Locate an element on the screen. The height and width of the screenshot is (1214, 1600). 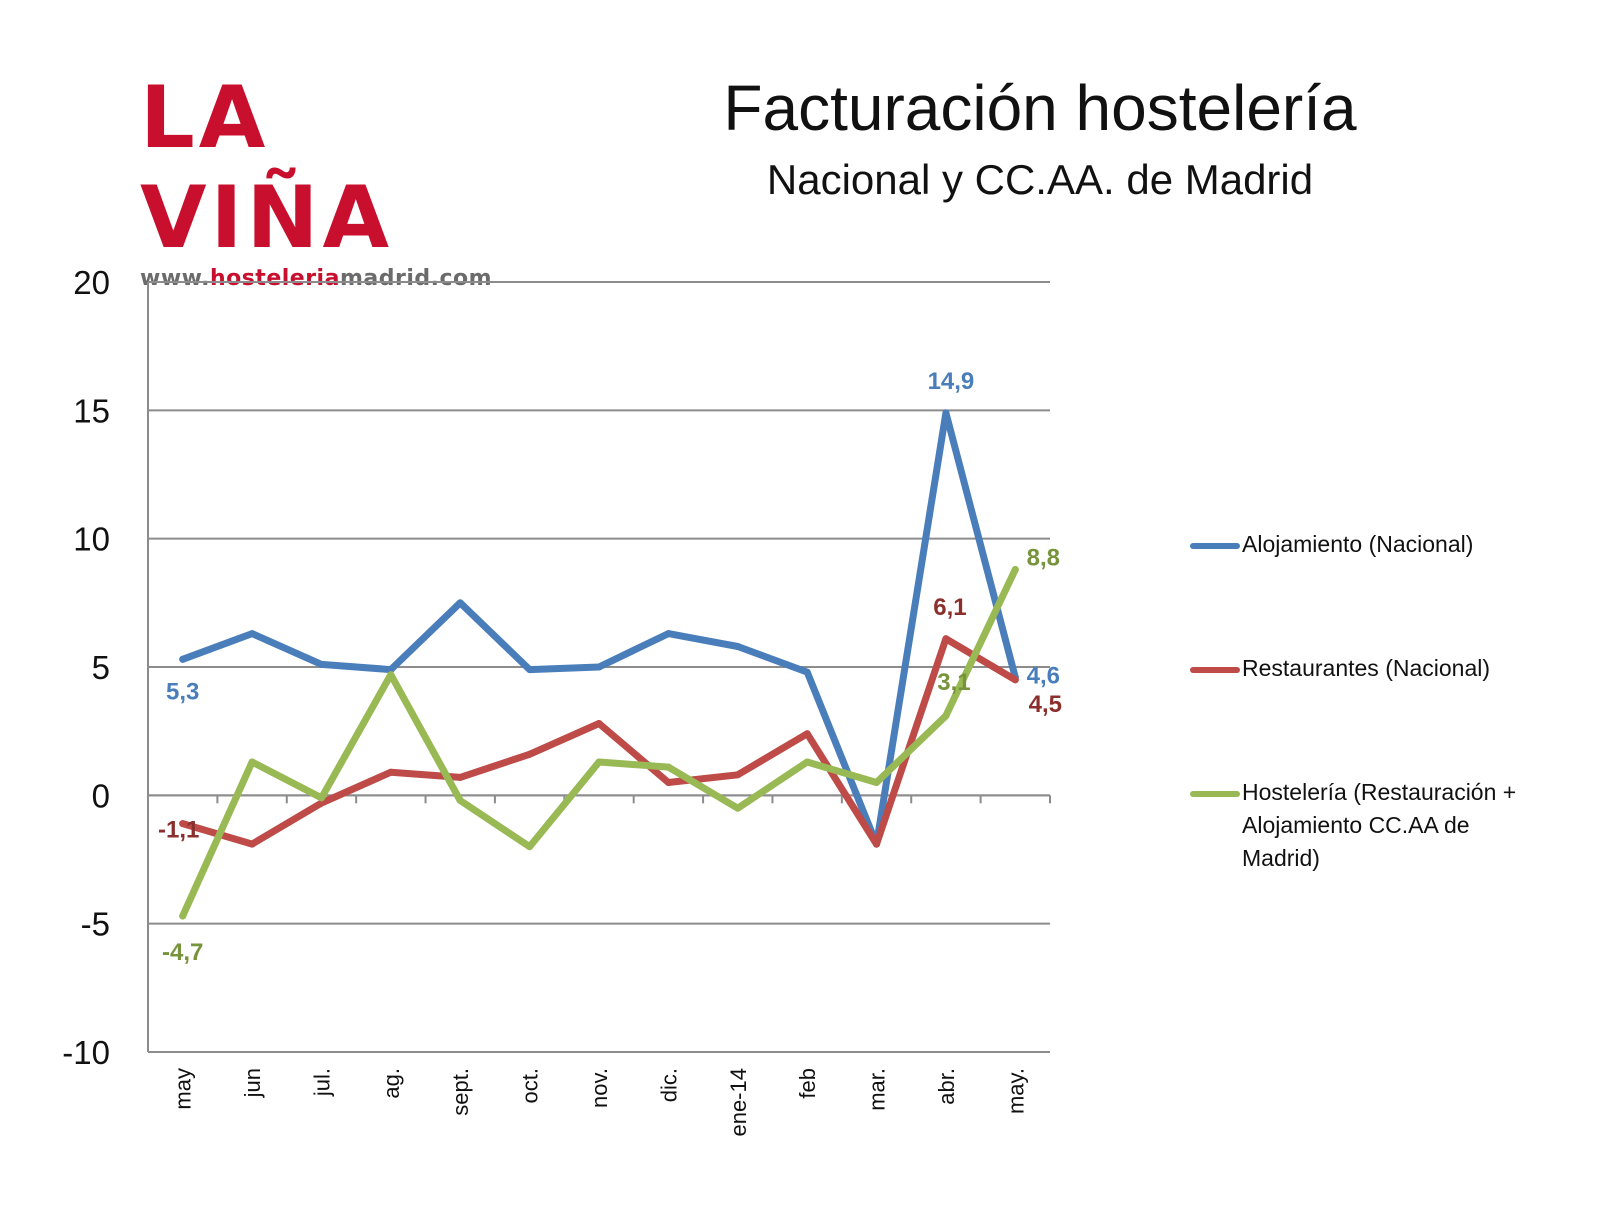
x-tick-label: may. is located at coordinates (1015, 1091).